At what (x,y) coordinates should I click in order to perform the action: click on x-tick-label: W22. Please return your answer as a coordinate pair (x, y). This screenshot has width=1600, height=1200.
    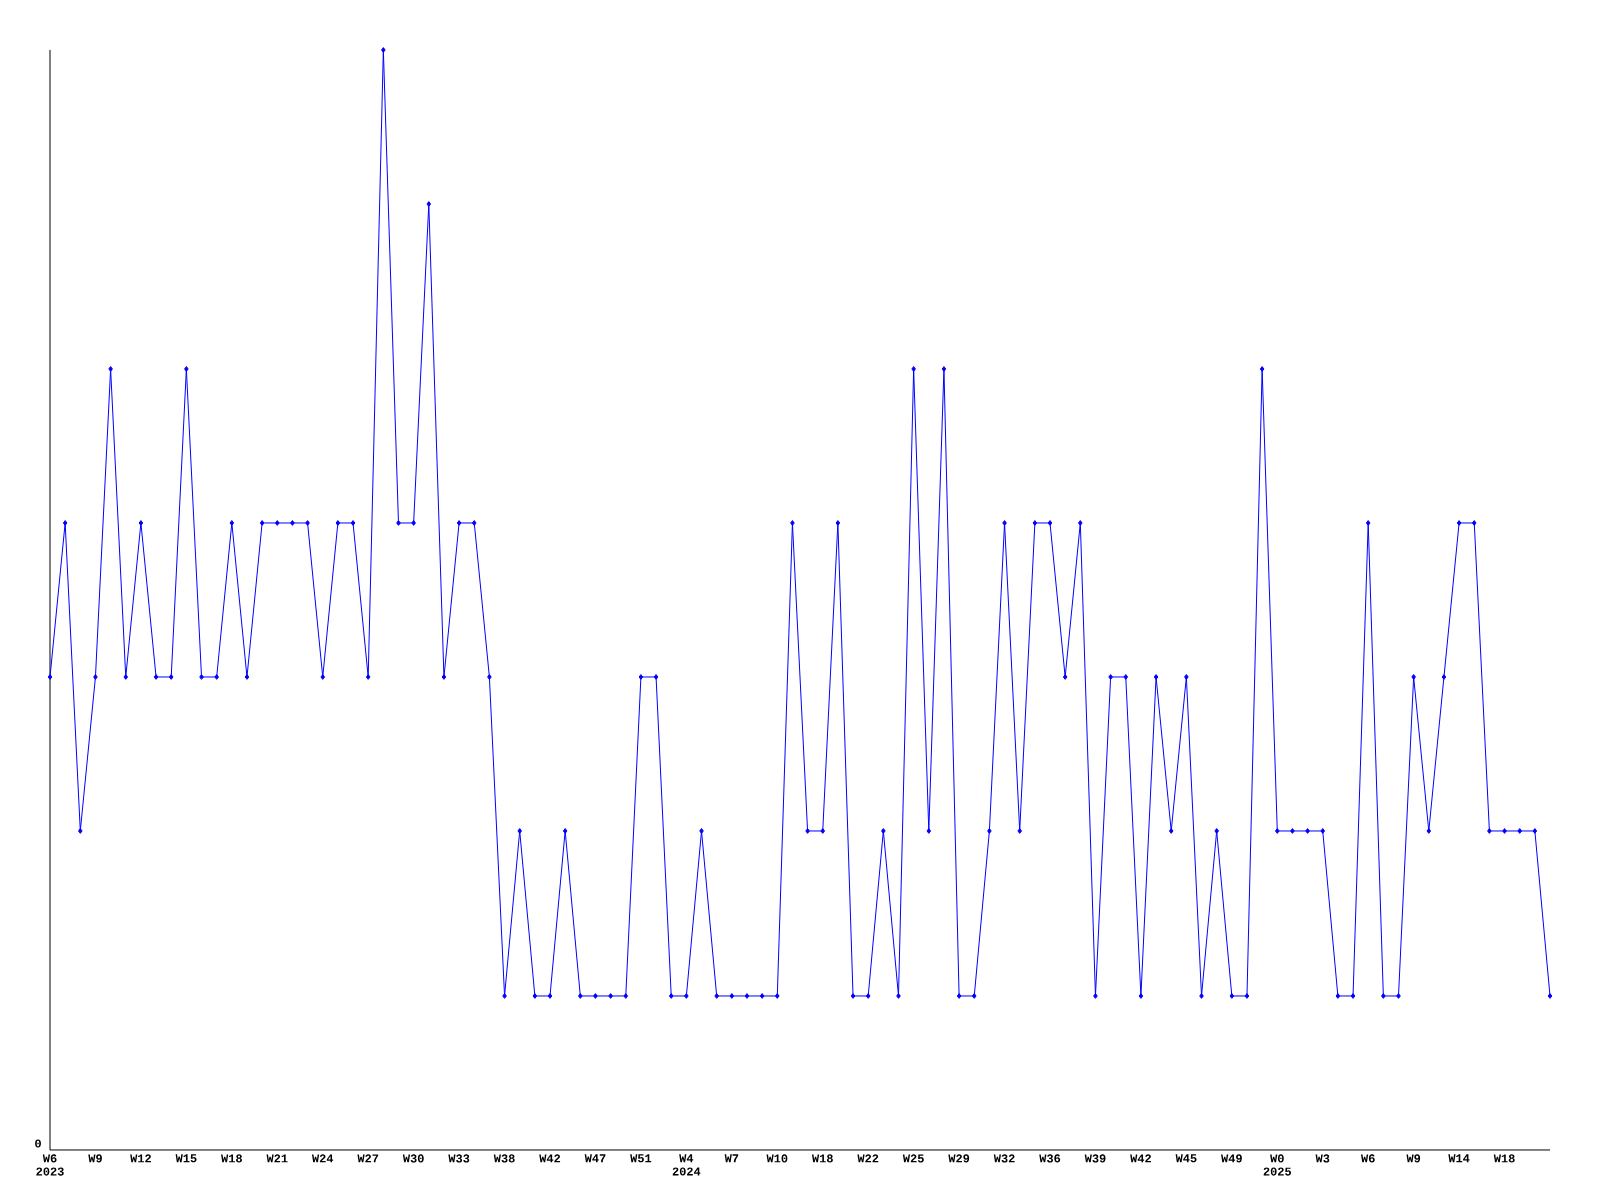
    Looking at the image, I should click on (868, 1158).